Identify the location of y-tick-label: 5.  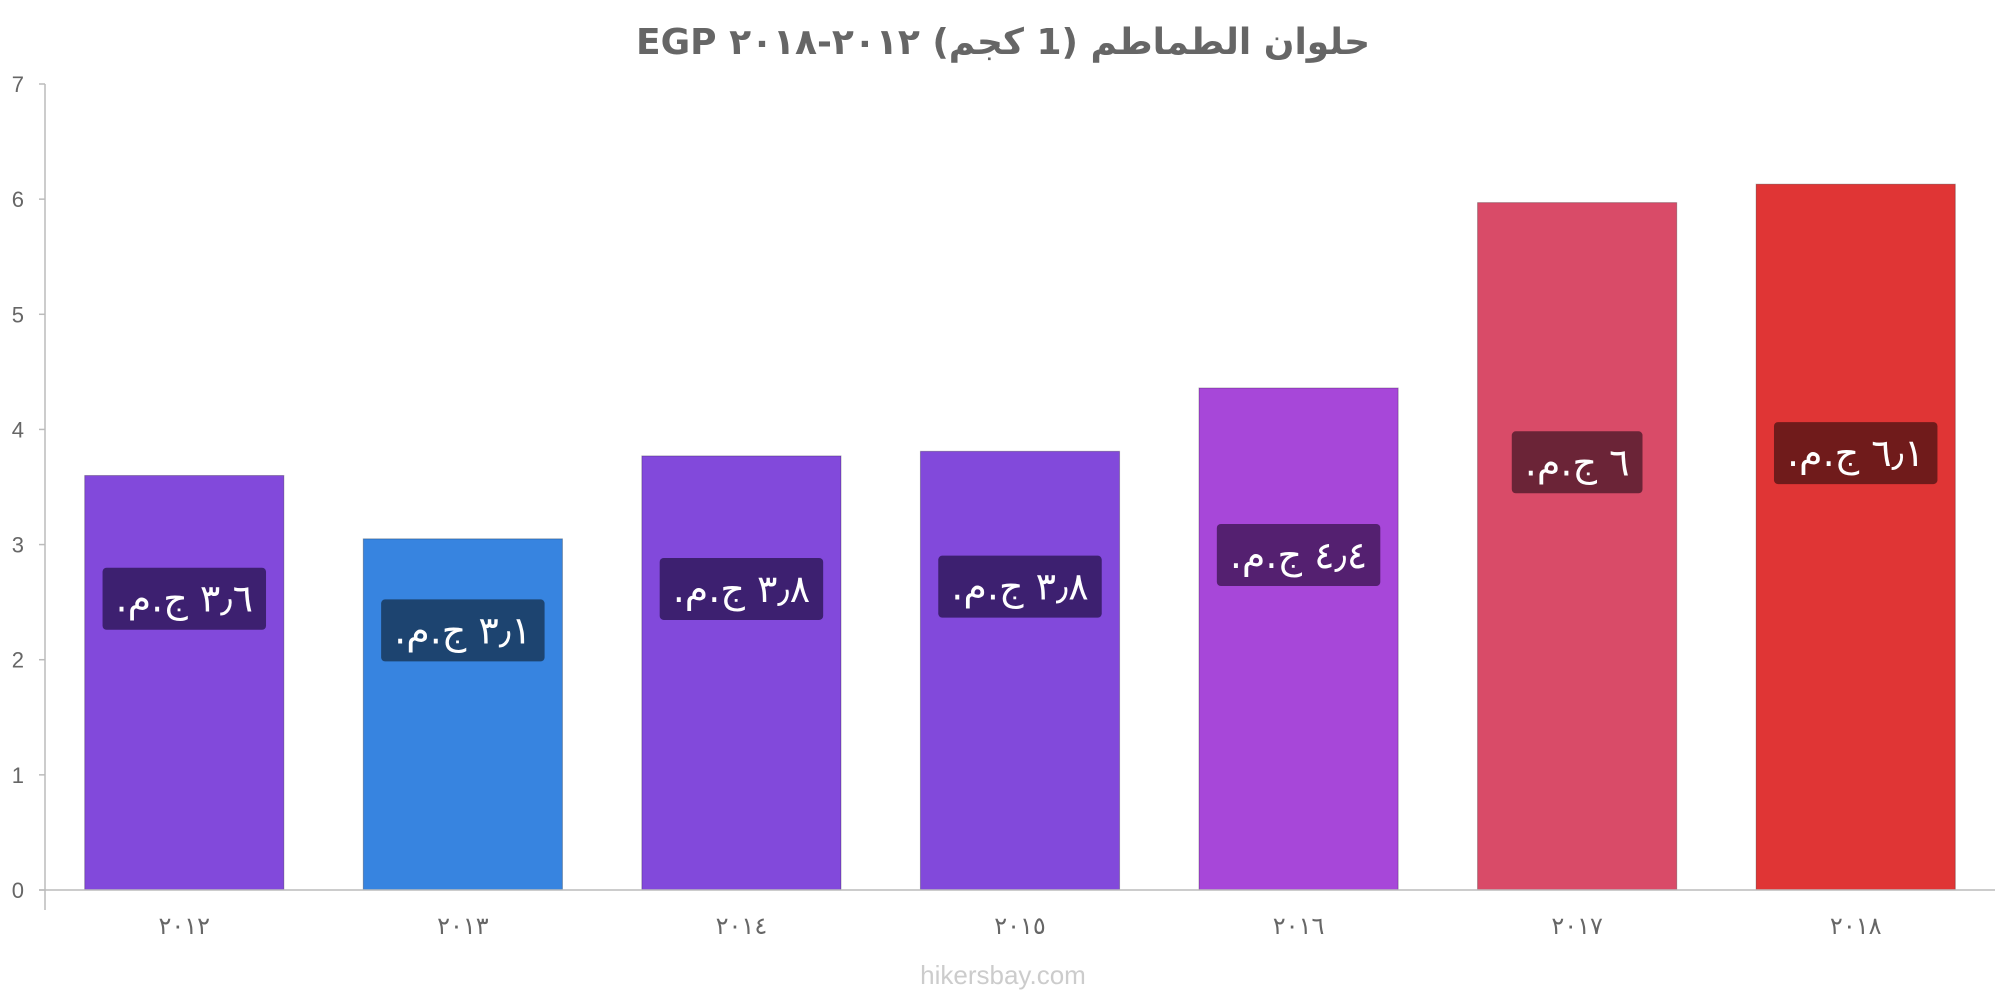
(18, 314).